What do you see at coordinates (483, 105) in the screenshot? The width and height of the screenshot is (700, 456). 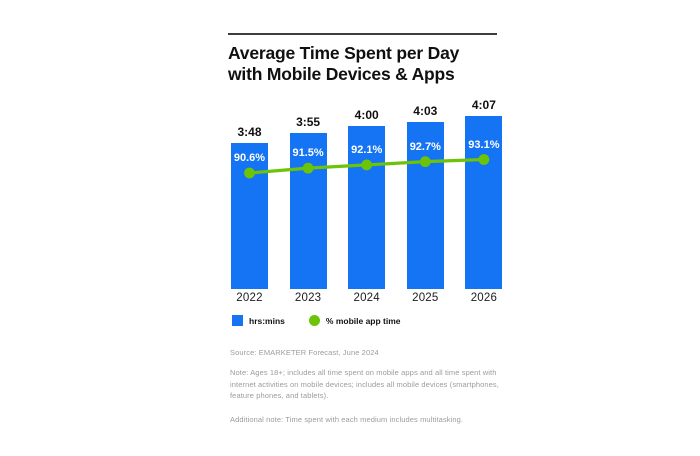 I see `bar-value-label-2026: 4:07` at bounding box center [483, 105].